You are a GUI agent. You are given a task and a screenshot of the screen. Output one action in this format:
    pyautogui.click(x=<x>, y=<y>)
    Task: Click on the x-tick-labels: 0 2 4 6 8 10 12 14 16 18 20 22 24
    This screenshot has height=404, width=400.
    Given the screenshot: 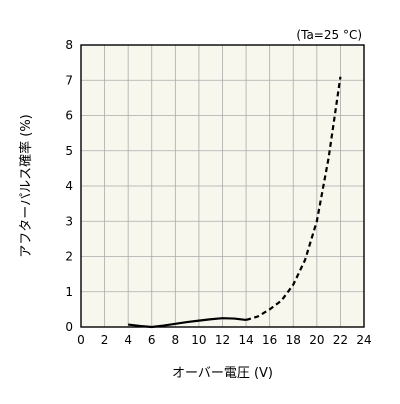 What is the action you would take?
    pyautogui.click(x=224, y=340)
    